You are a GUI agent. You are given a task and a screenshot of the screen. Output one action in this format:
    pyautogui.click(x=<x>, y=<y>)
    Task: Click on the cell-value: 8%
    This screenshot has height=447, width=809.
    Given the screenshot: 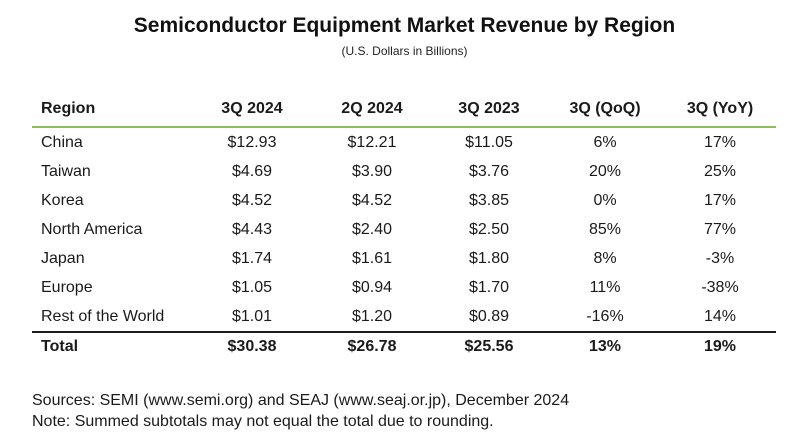 What is the action you would take?
    pyautogui.click(x=605, y=258)
    